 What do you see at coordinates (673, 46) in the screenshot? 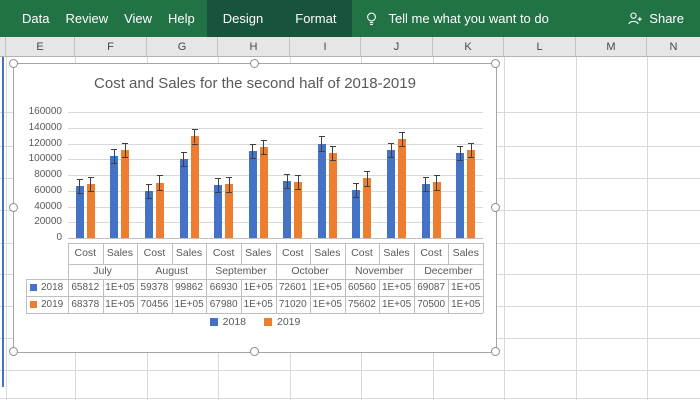
I see `column-header-n: N` at bounding box center [673, 46].